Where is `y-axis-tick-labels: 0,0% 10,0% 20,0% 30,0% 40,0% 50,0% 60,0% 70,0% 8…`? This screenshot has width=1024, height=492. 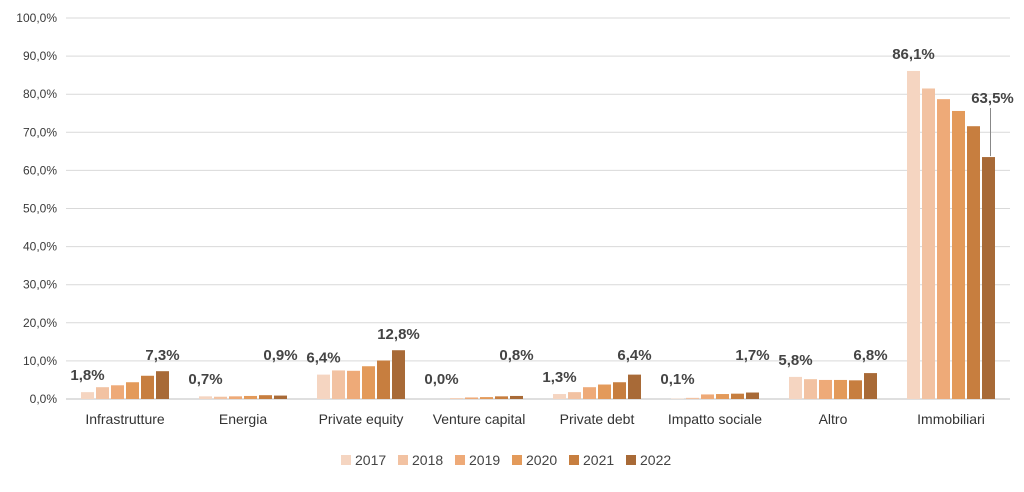 y-axis-tick-labels: 0,0% 10,0% 20,0% 30,0% 40,0% 50,0% 60,0% 70,0% 8… is located at coordinates (36, 208).